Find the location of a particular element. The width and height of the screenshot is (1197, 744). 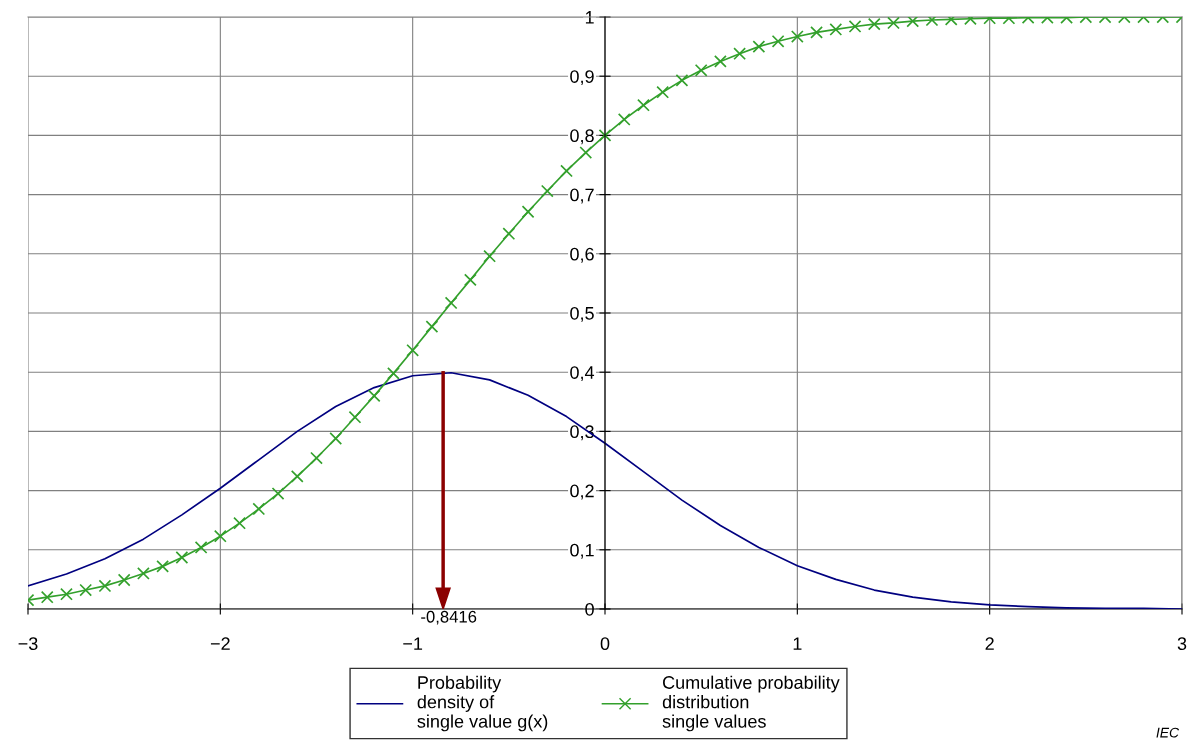

x-tick-label: −1 is located at coordinates (413, 643).